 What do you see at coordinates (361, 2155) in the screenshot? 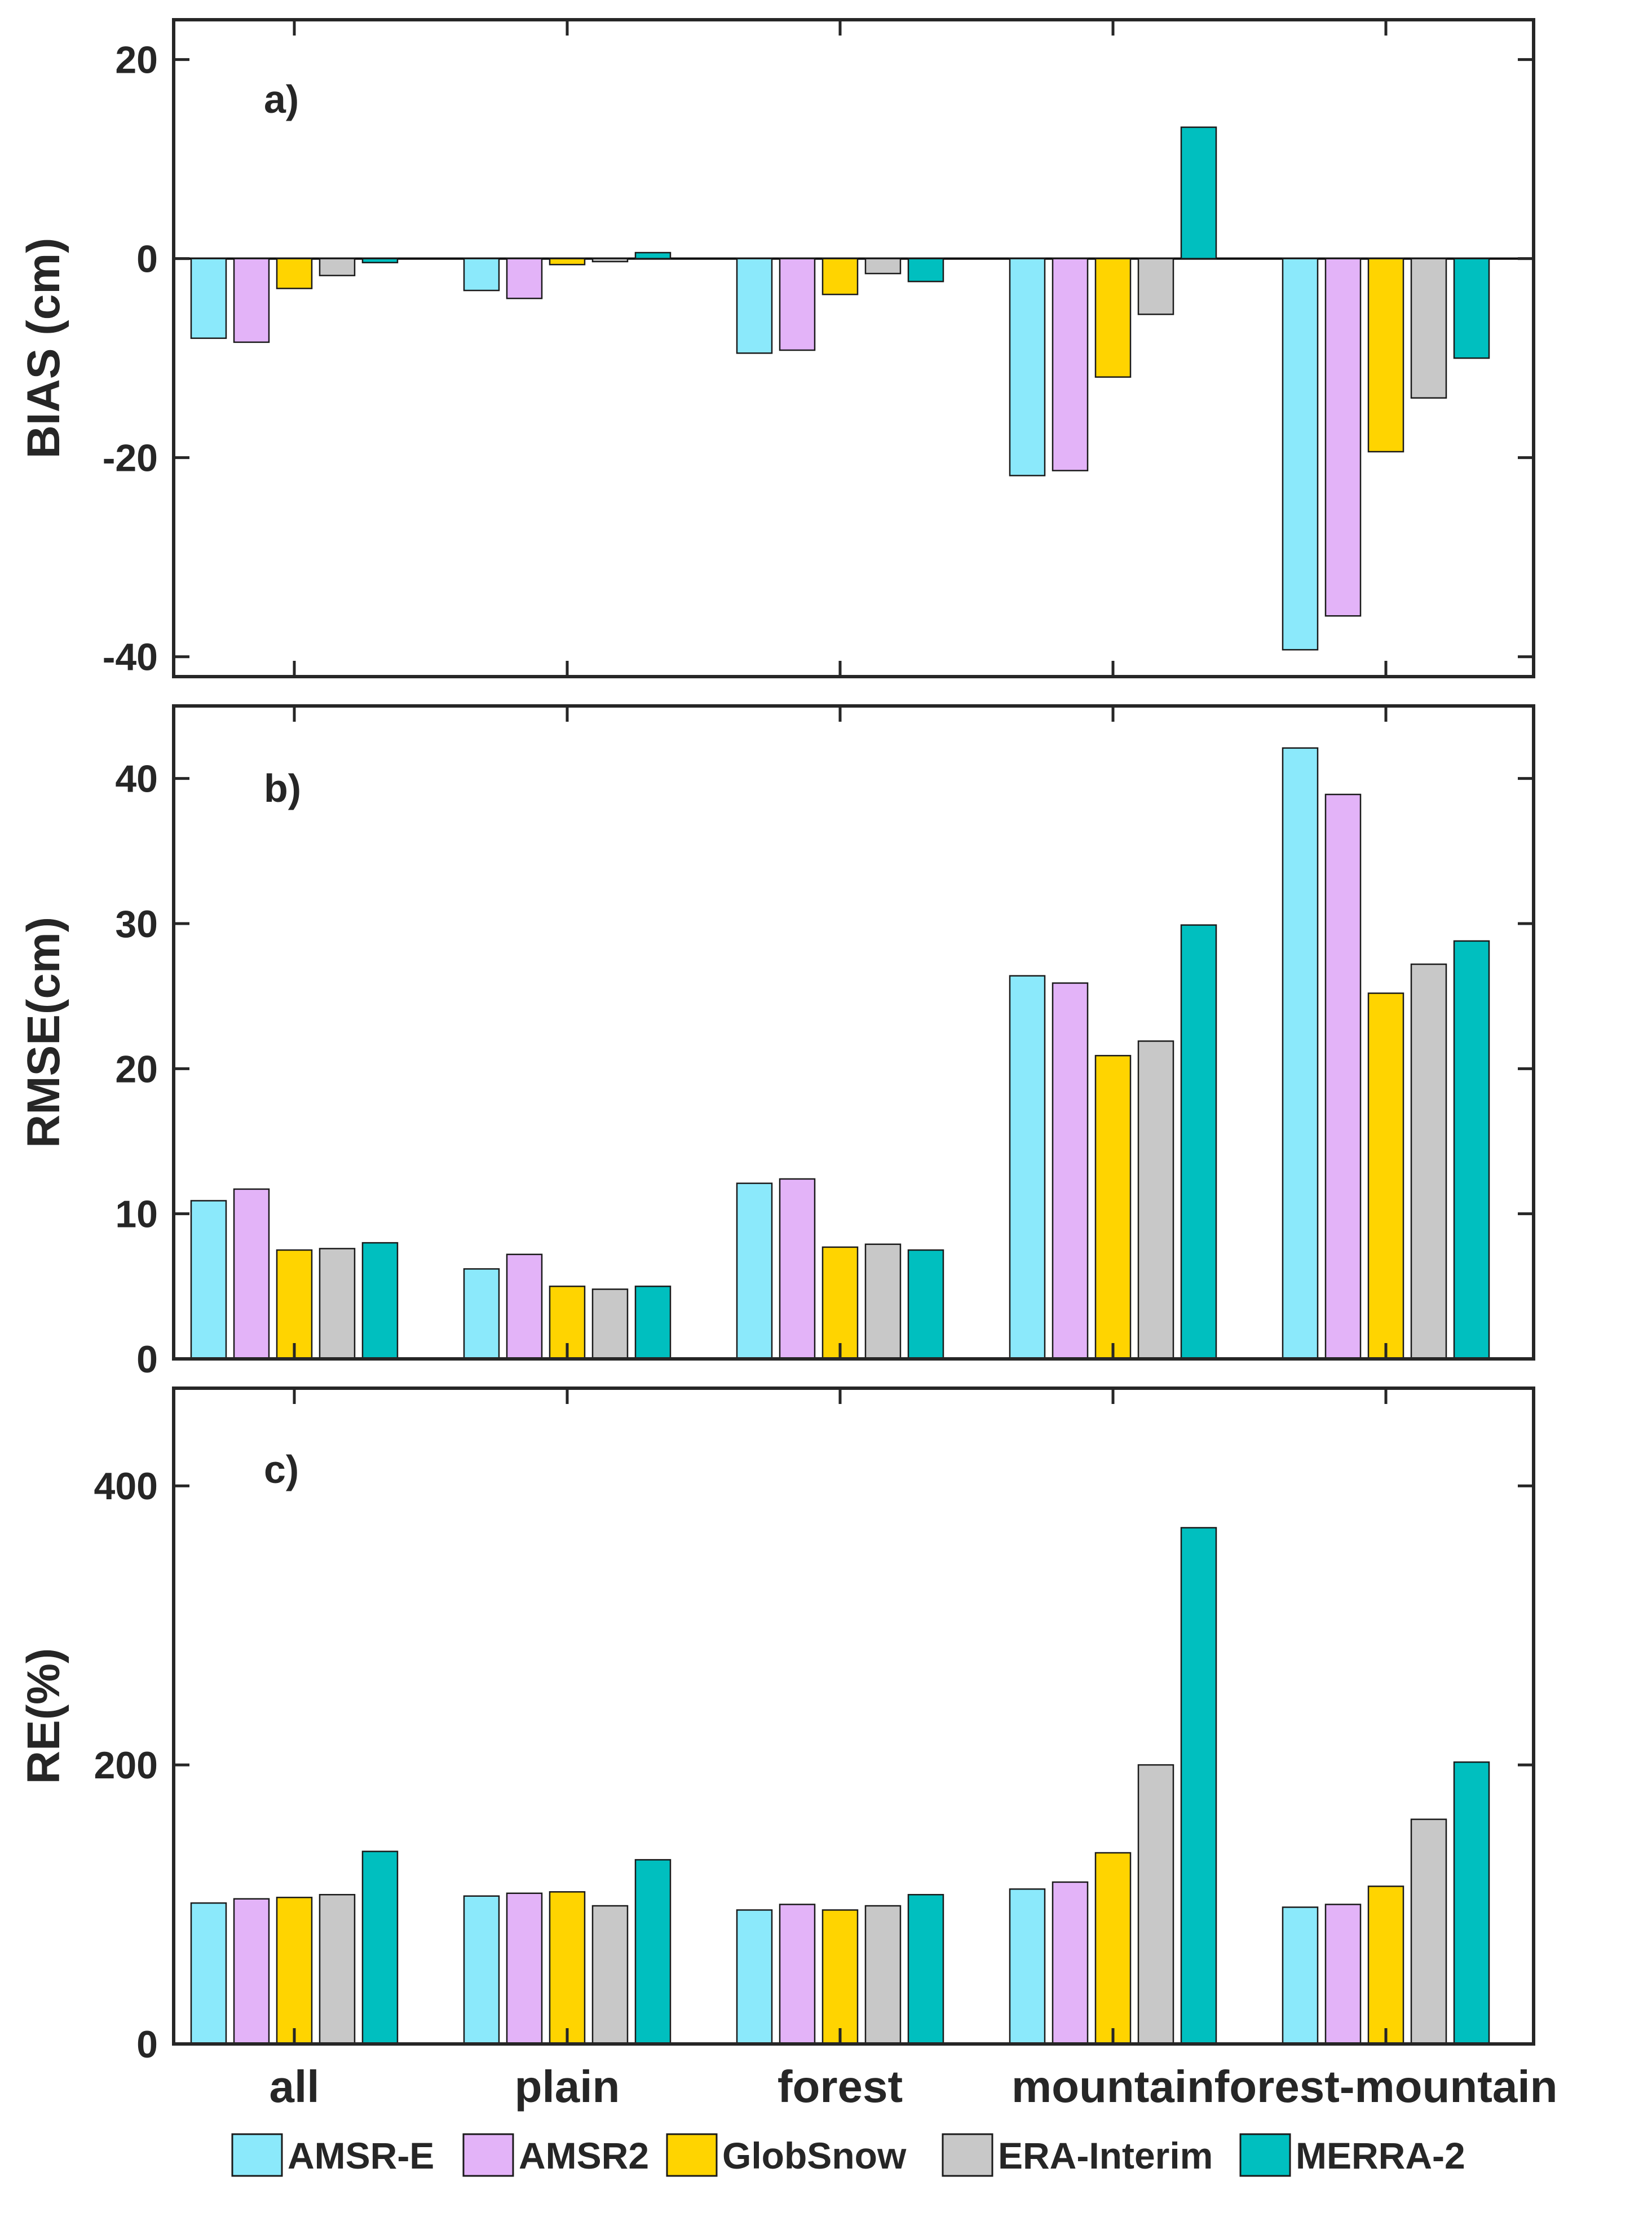
I see `legend-label-amsr-e: AMSR-E` at bounding box center [361, 2155].